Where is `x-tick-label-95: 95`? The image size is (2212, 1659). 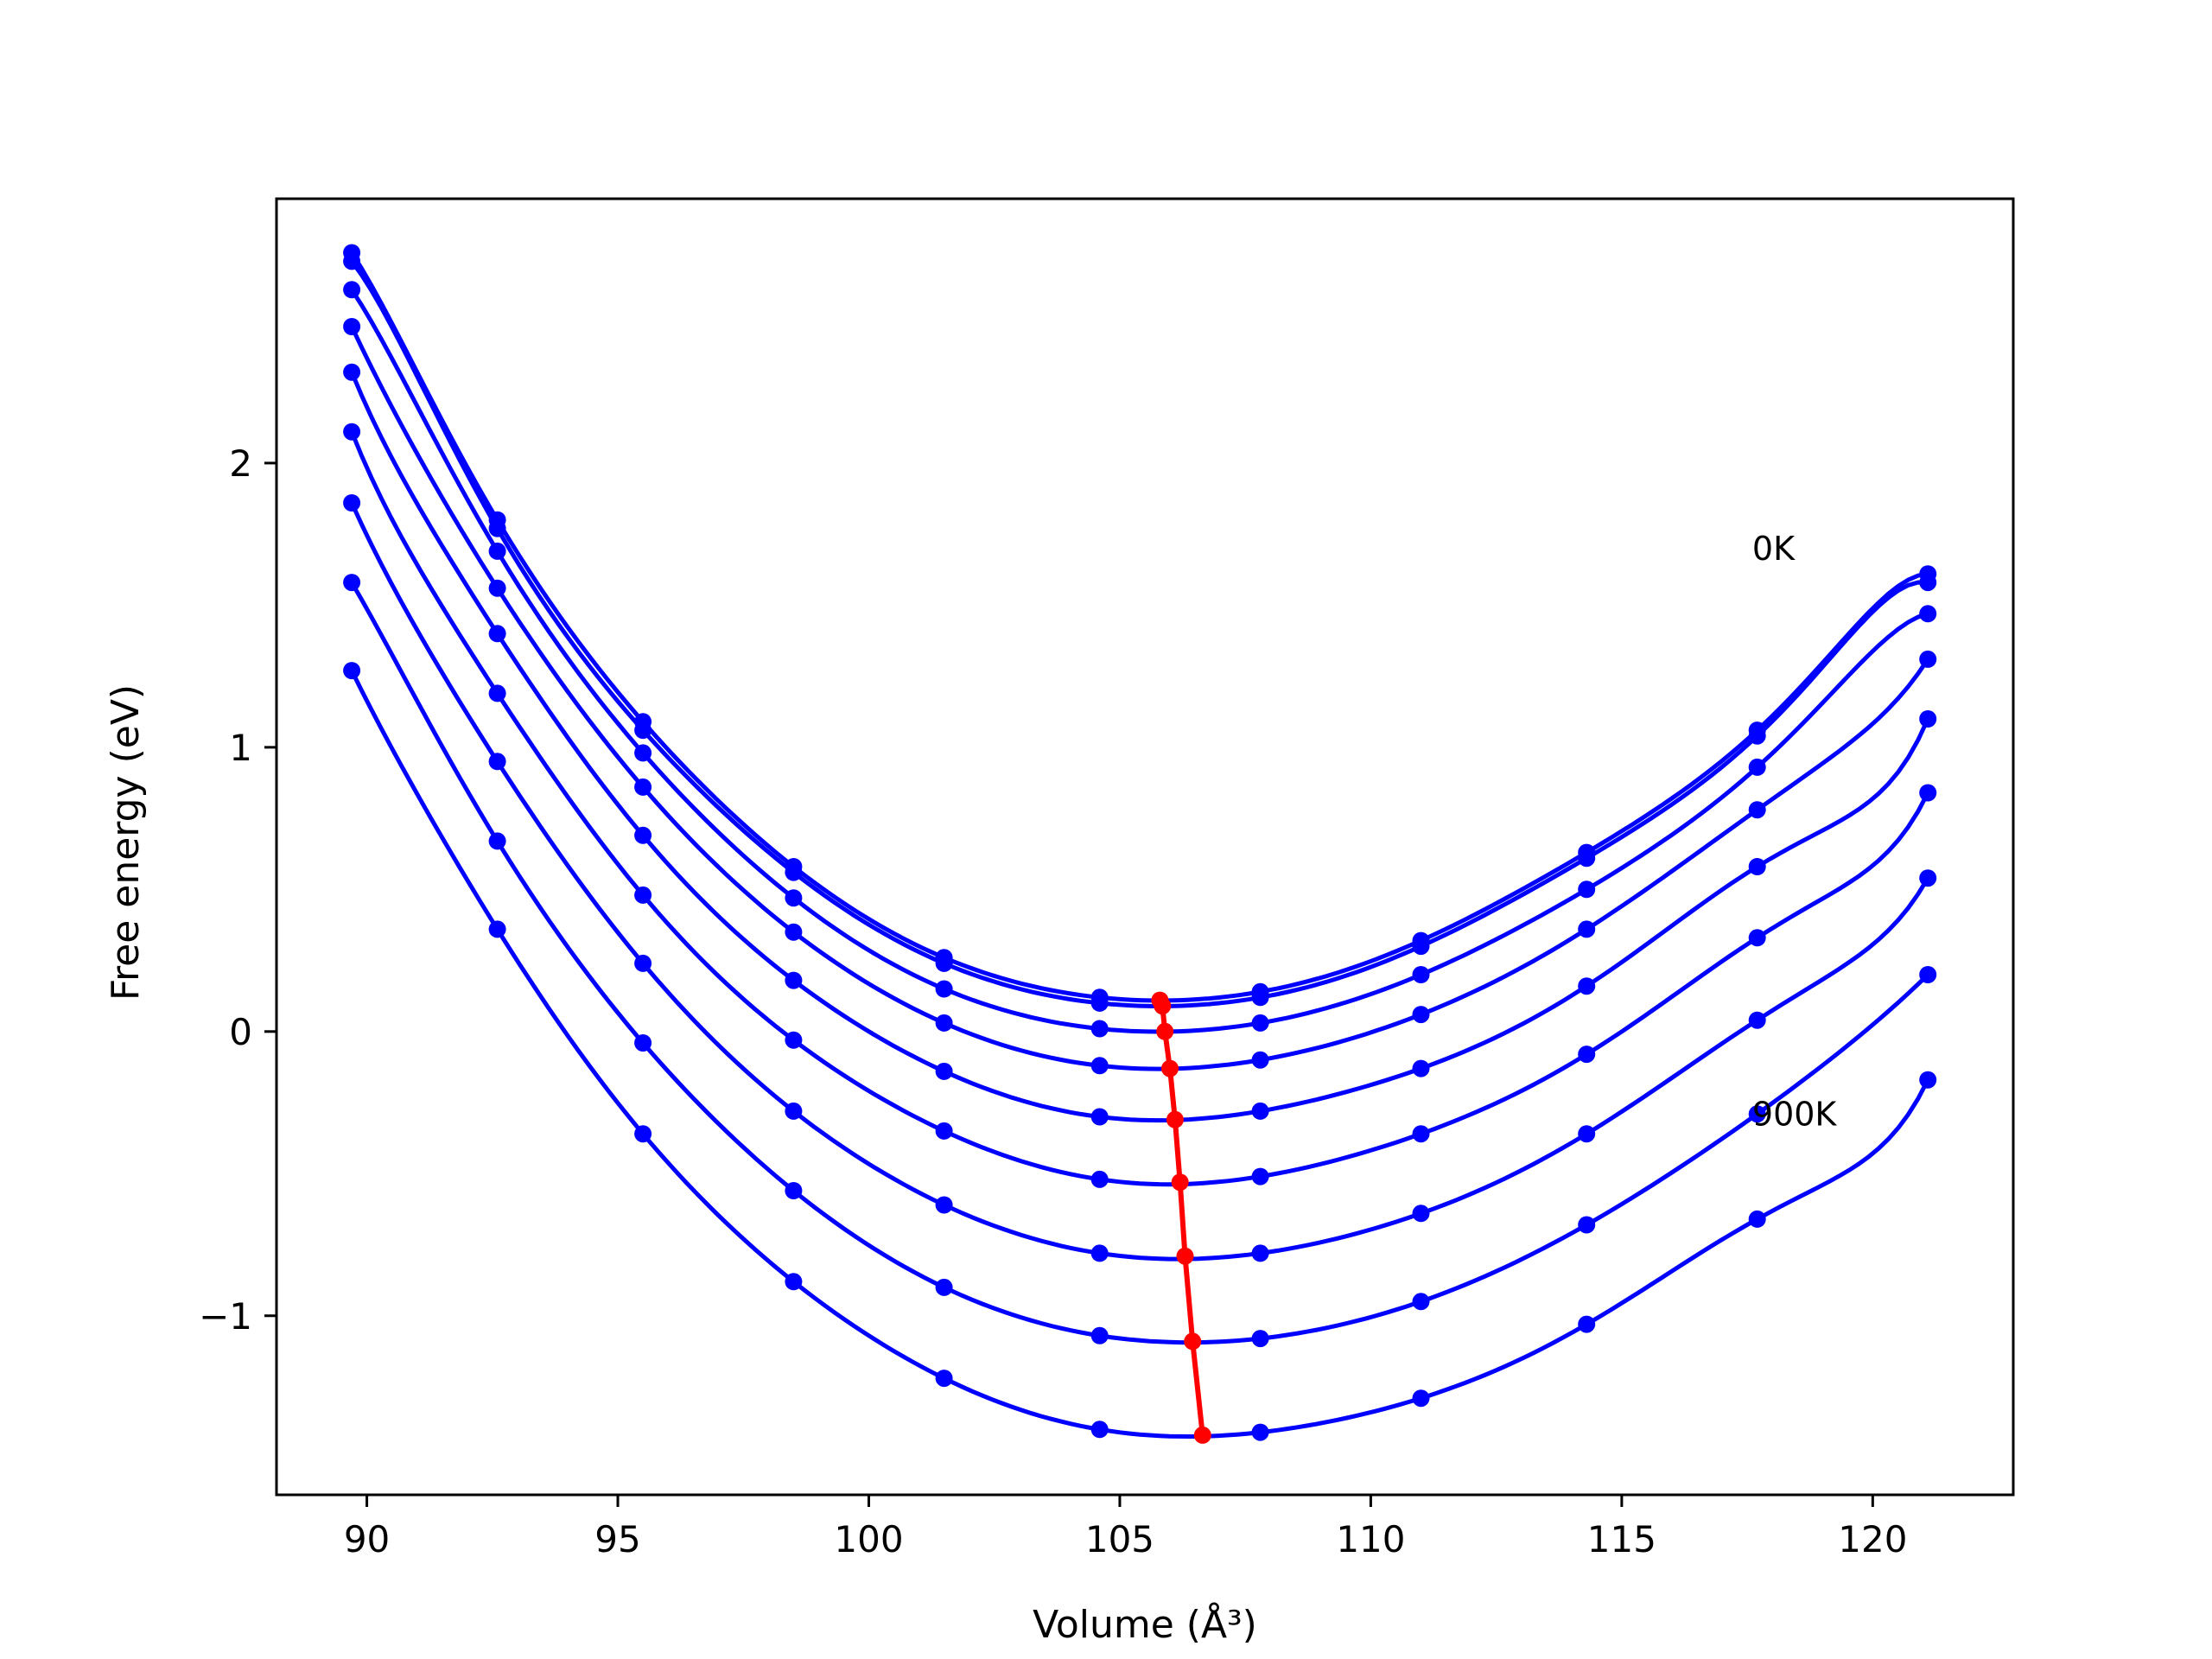
x-tick-label-95: 95 is located at coordinates (617, 1539).